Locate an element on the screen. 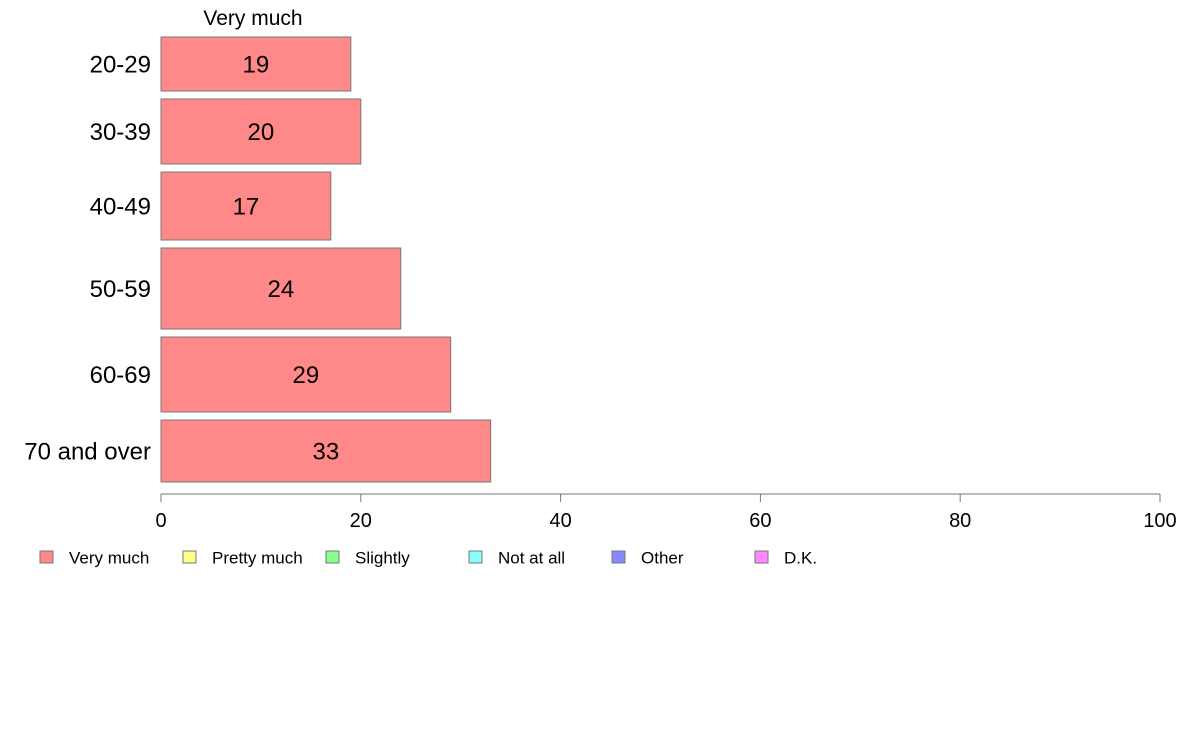  x-tick-label: 80 is located at coordinates (960, 521).